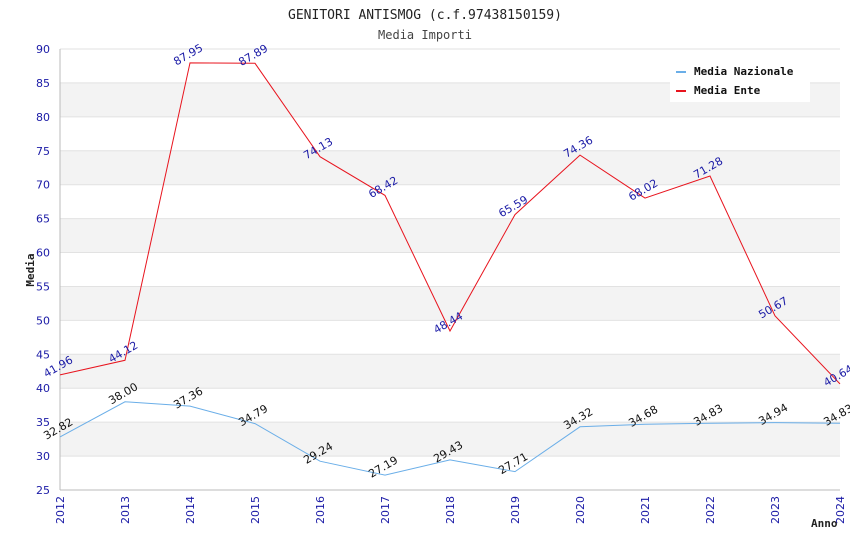 The height and width of the screenshot is (550, 850). I want to click on chart-subtitle: Media Importi, so click(425, 35).